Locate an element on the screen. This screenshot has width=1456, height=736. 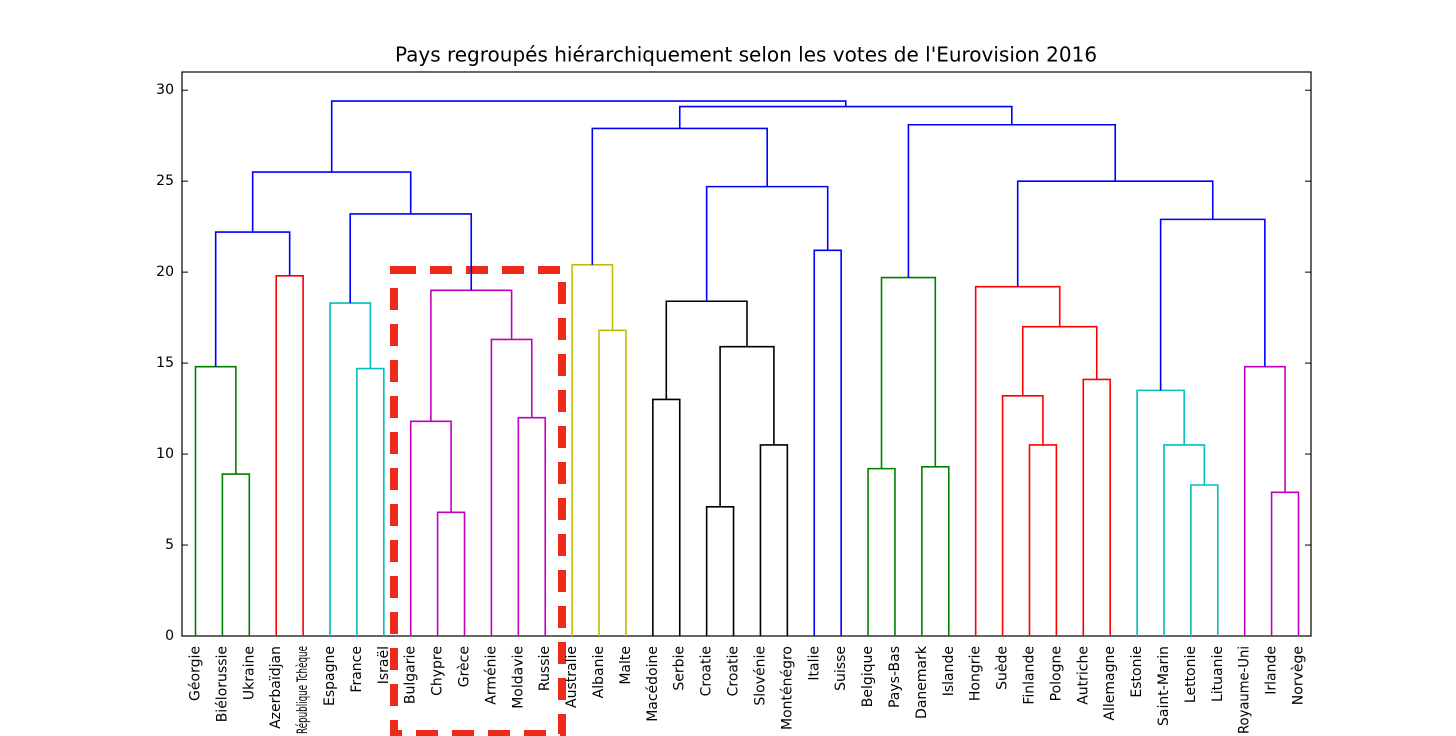
x-tick-label: Royaume-Uni is located at coordinates (1245, 690).